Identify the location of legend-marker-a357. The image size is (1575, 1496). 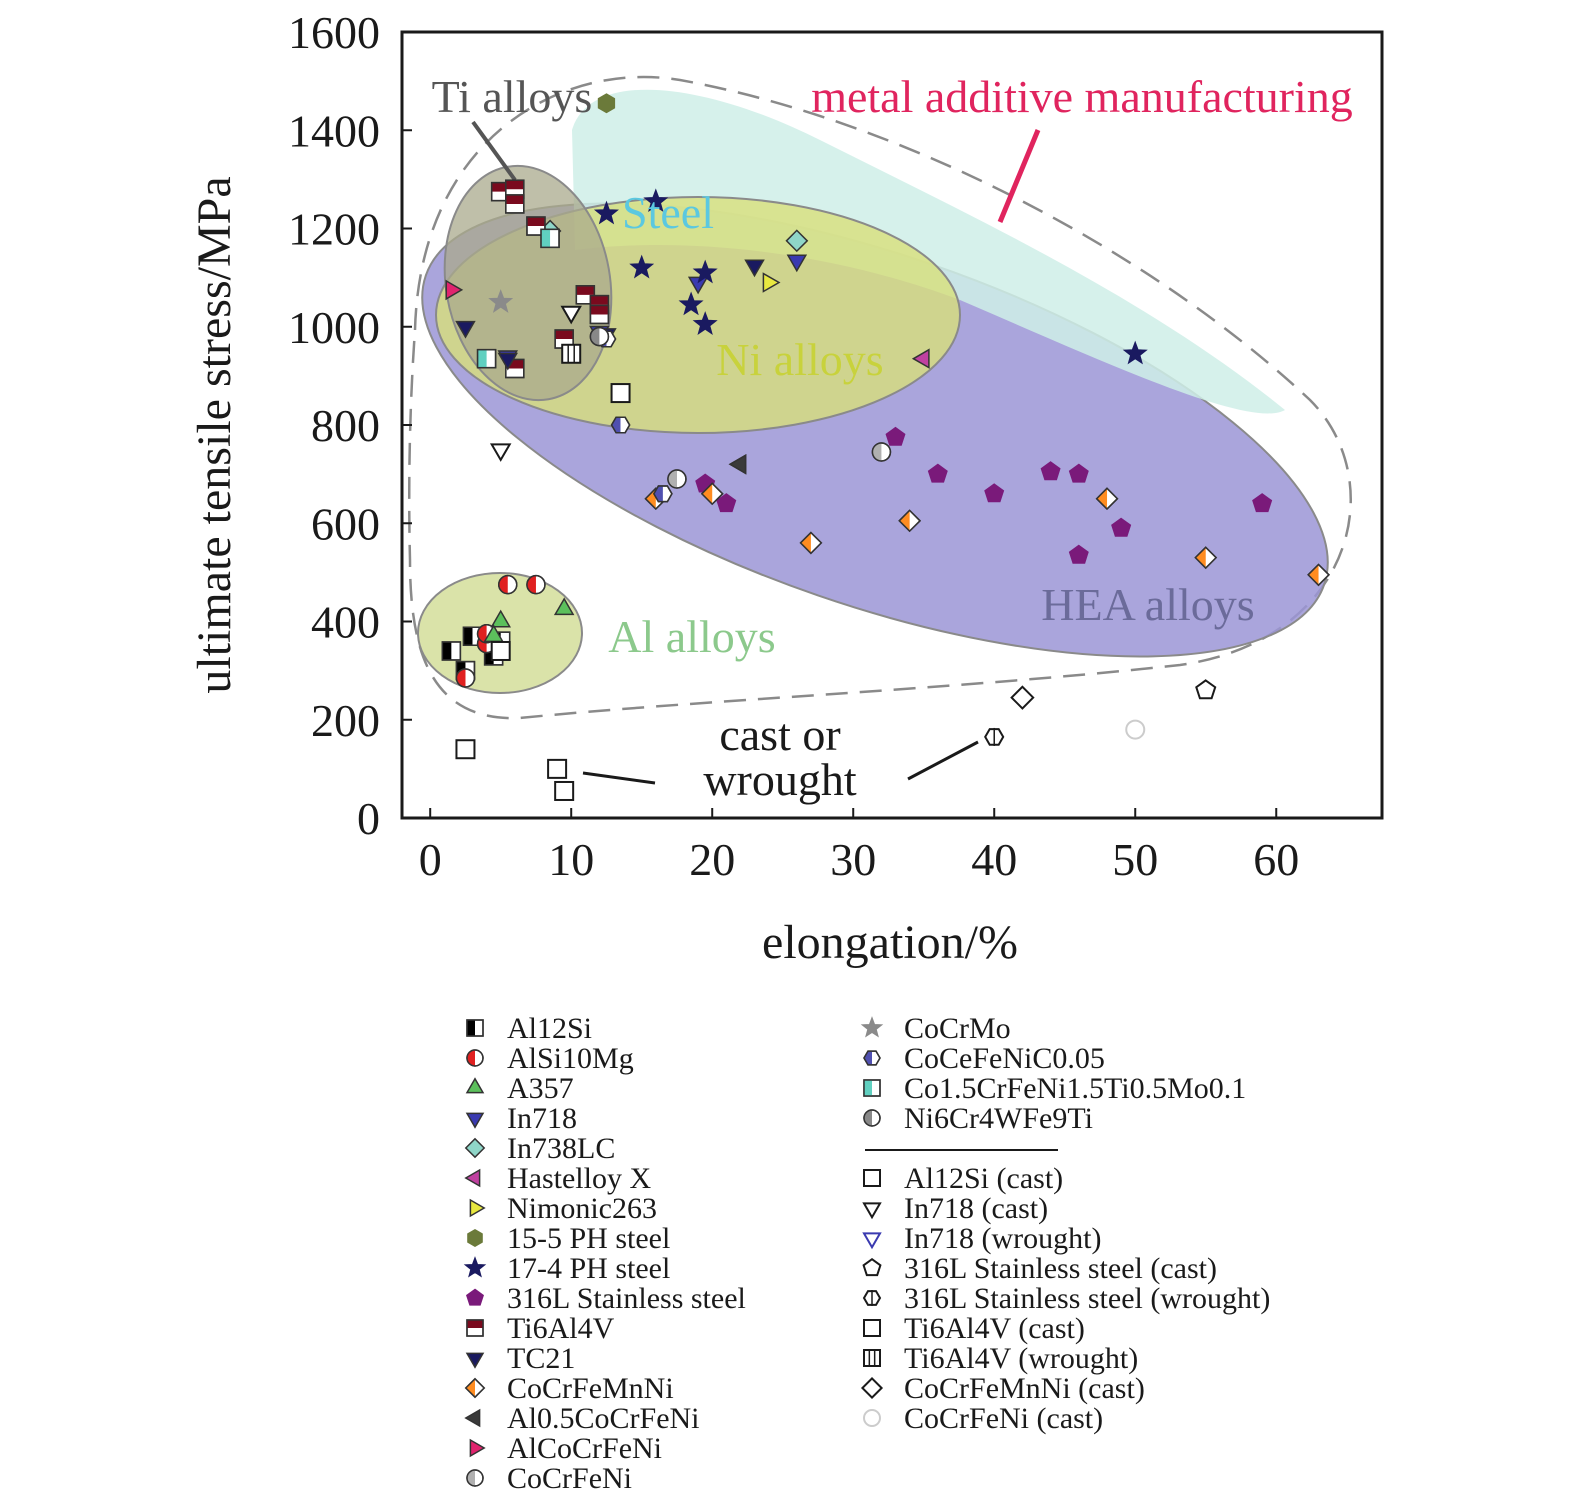
(475, 1085).